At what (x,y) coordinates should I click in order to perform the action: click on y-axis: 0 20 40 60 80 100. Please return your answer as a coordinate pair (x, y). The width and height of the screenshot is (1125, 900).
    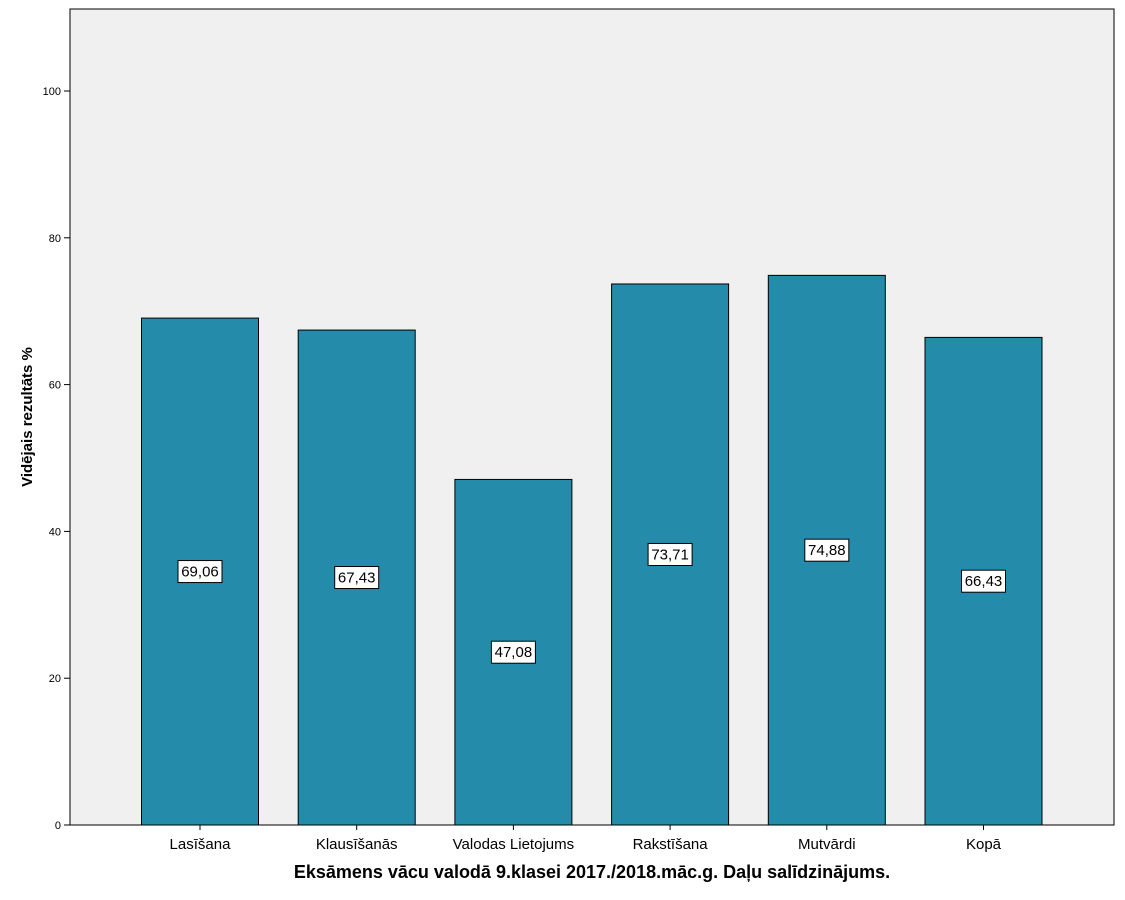
    Looking at the image, I should click on (56, 459).